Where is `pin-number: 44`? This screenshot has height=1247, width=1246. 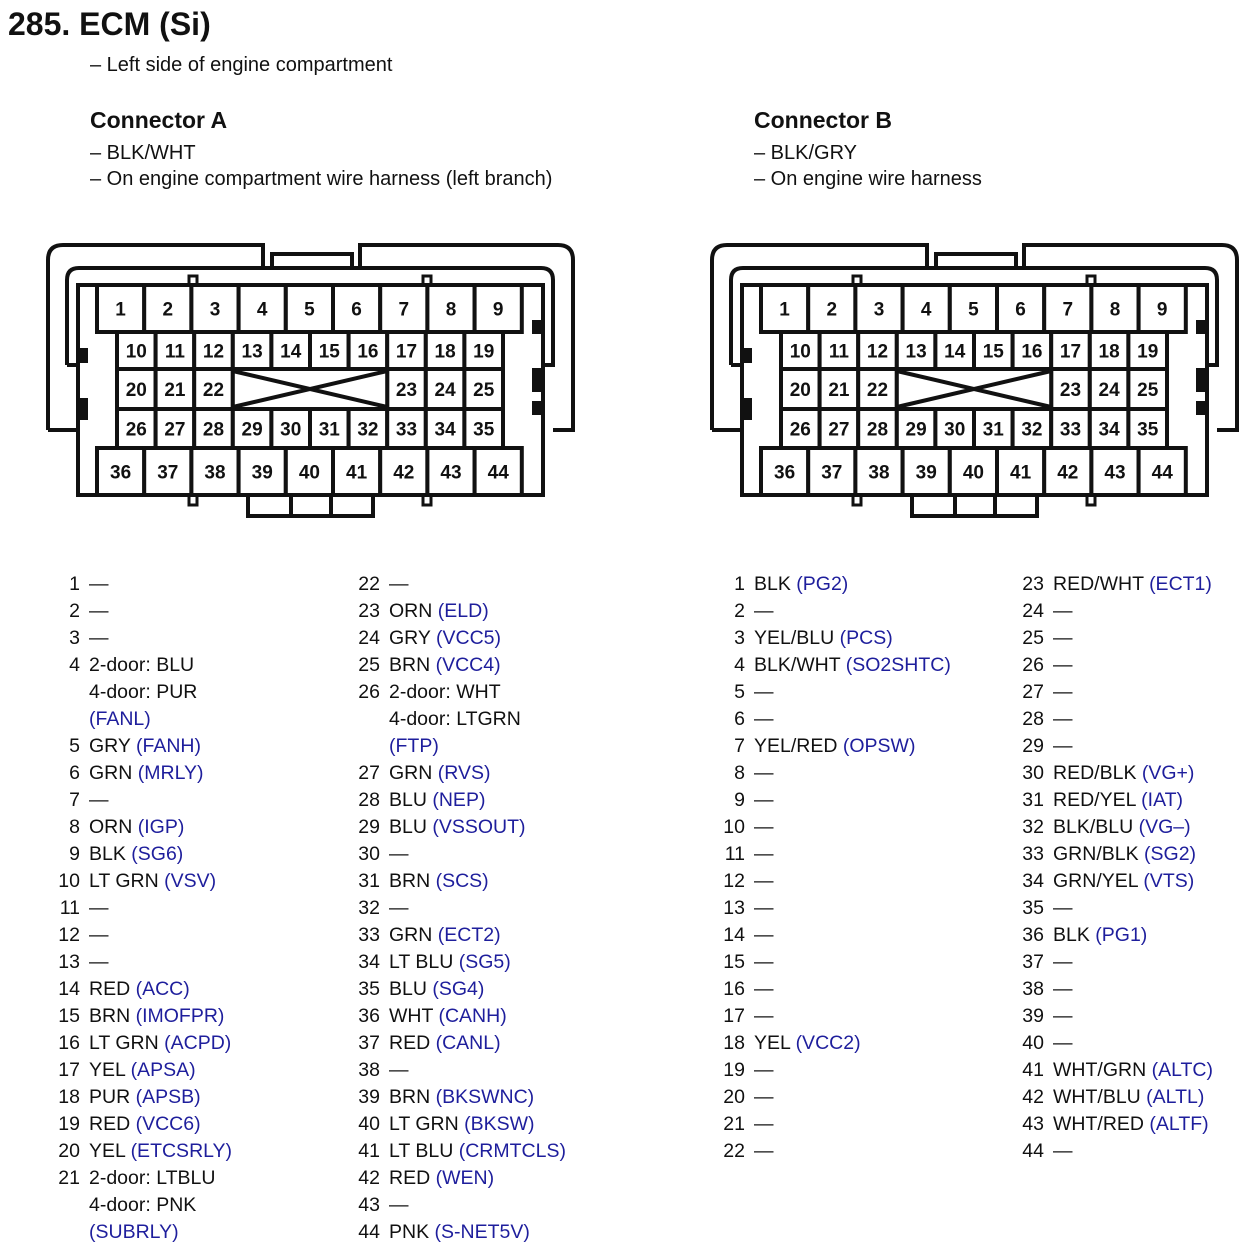
pin-number: 44 is located at coordinates (1033, 1151).